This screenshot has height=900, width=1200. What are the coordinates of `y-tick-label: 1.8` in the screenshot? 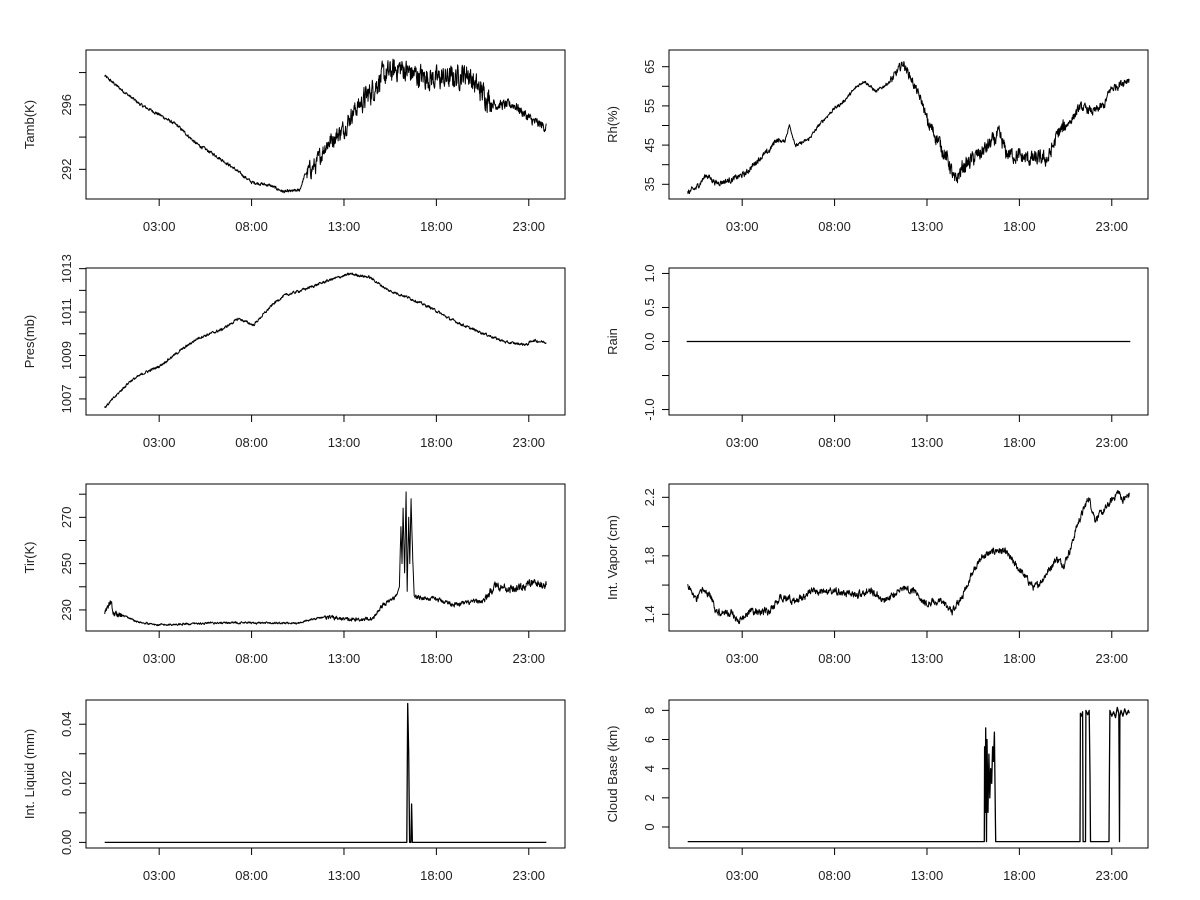 It's located at (649, 556).